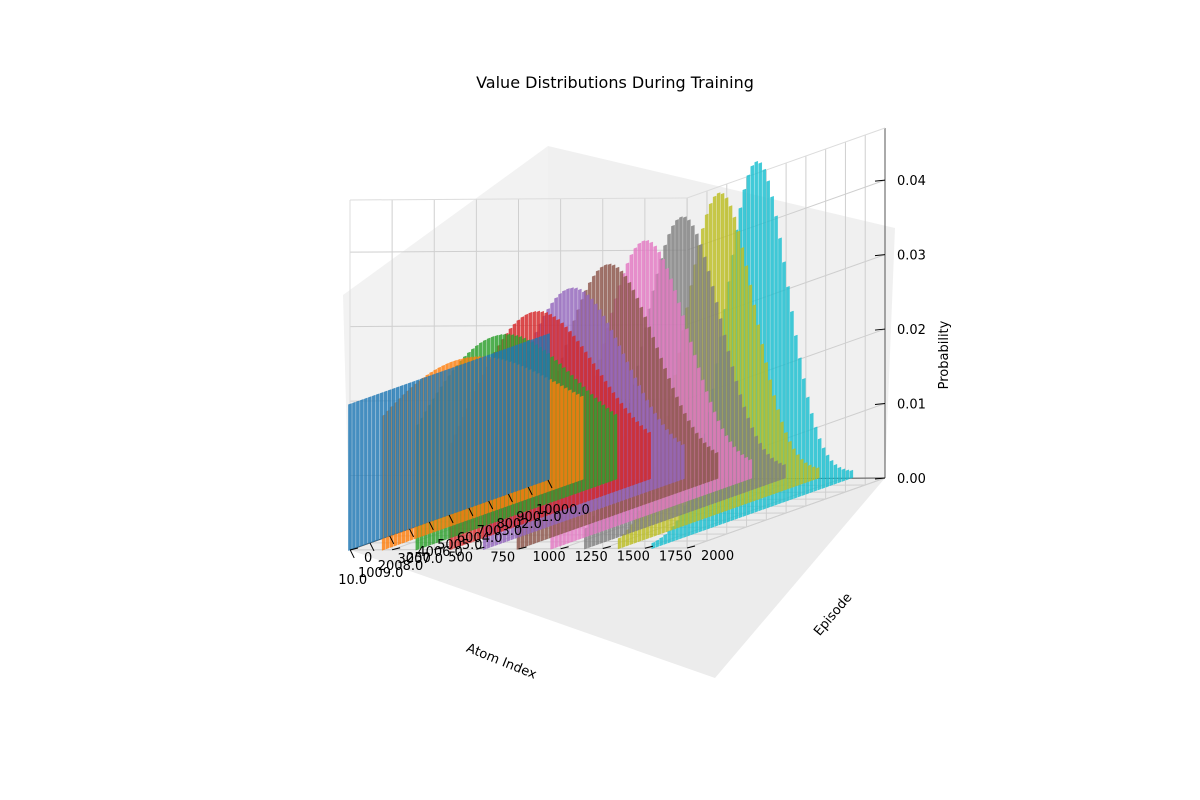 This screenshot has height=800, width=1200. What do you see at coordinates (944, 354) in the screenshot?
I see `z-axis-label: Probability` at bounding box center [944, 354].